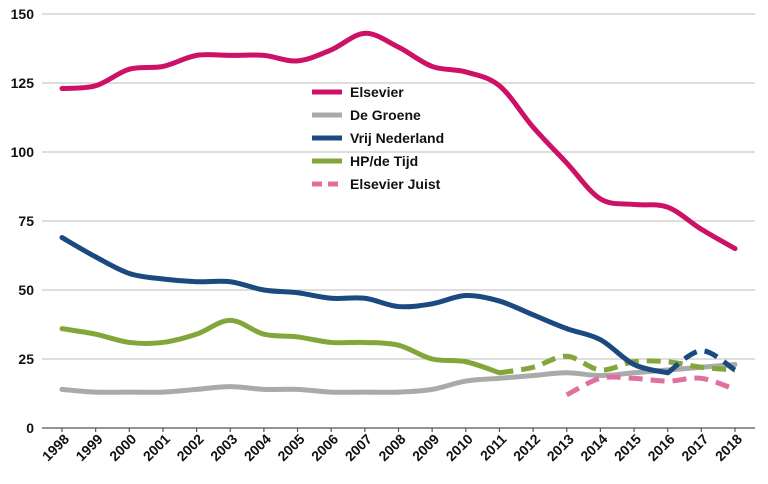 This screenshot has width=768, height=484. I want to click on series-line-de-groene, so click(398, 378).